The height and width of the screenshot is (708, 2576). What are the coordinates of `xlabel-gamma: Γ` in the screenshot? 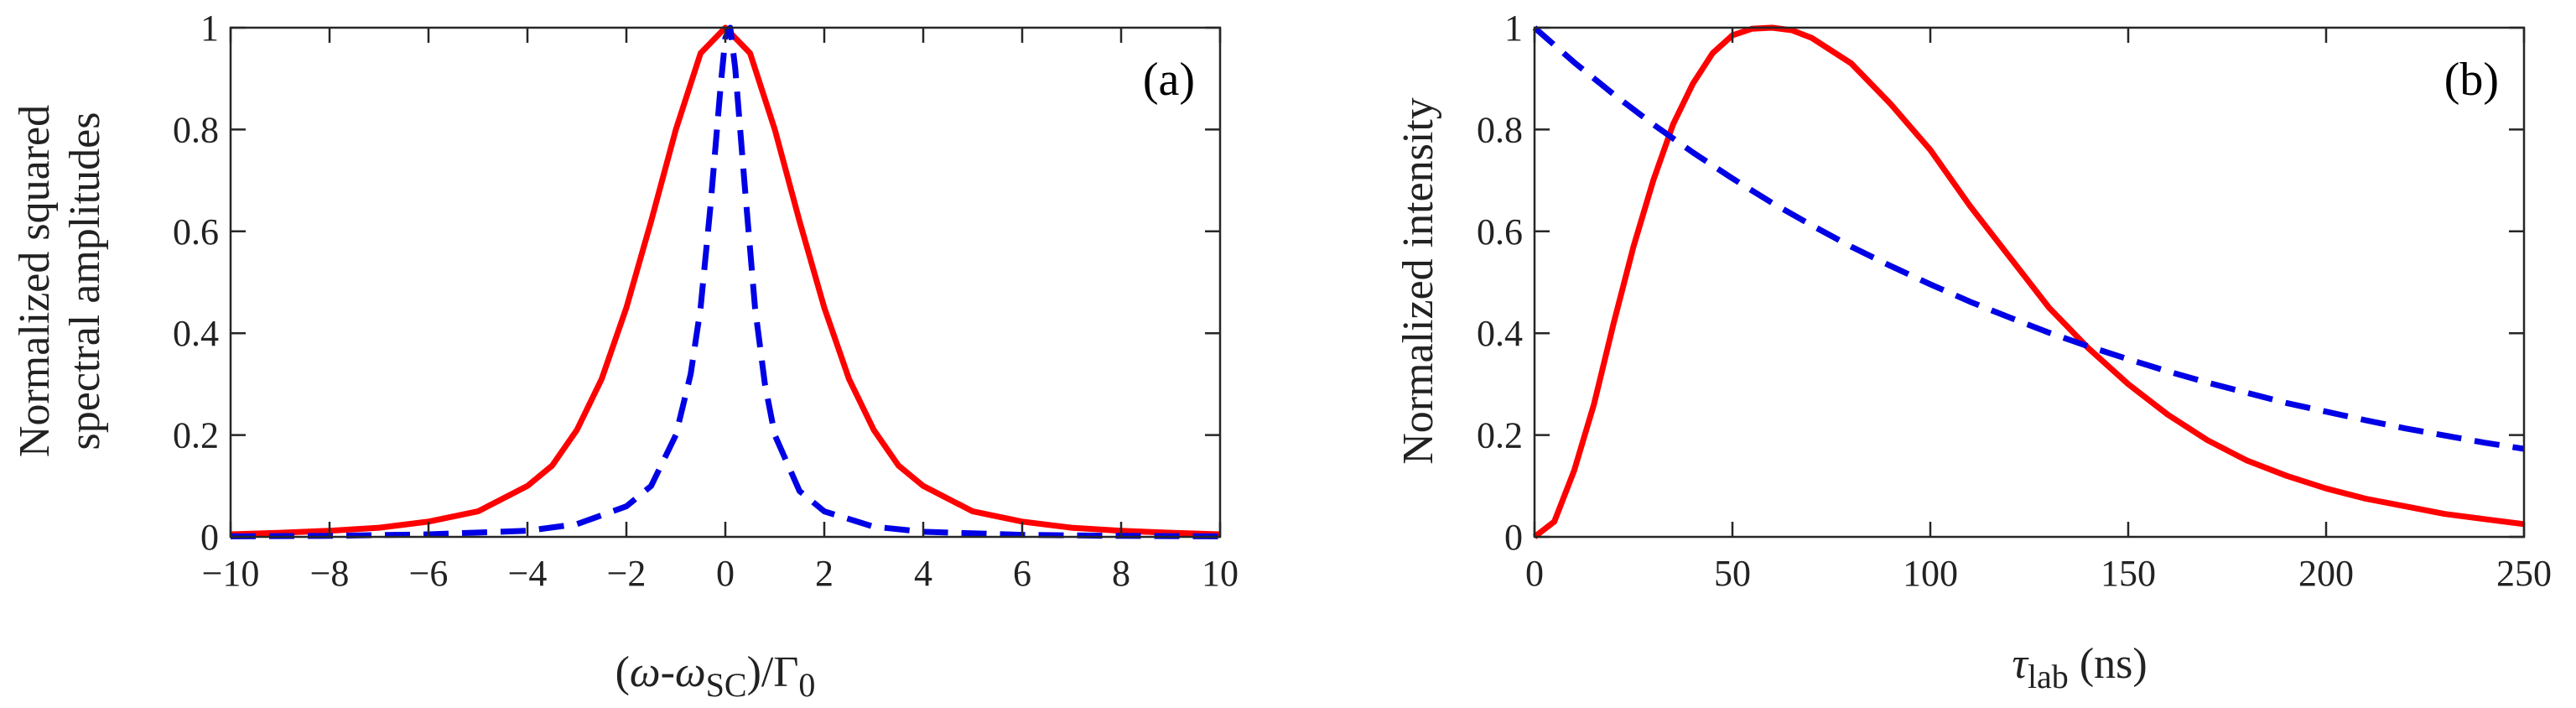 It's located at (785, 672).